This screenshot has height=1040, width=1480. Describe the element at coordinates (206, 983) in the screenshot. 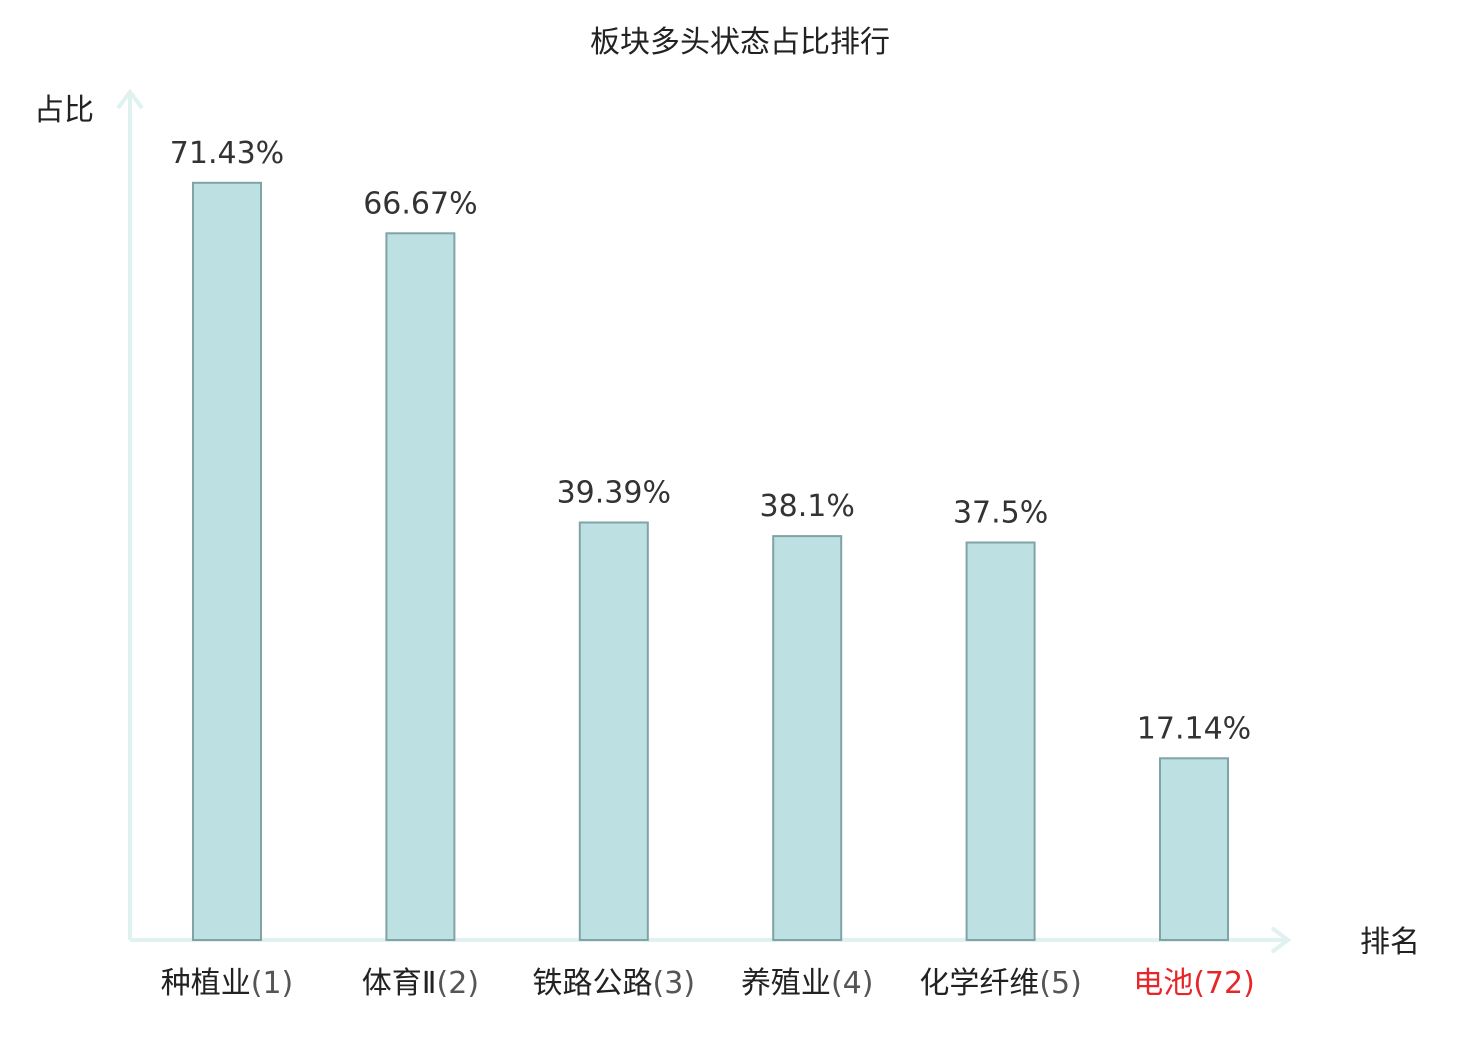

I see `x-tick-category: 种植业` at that location.